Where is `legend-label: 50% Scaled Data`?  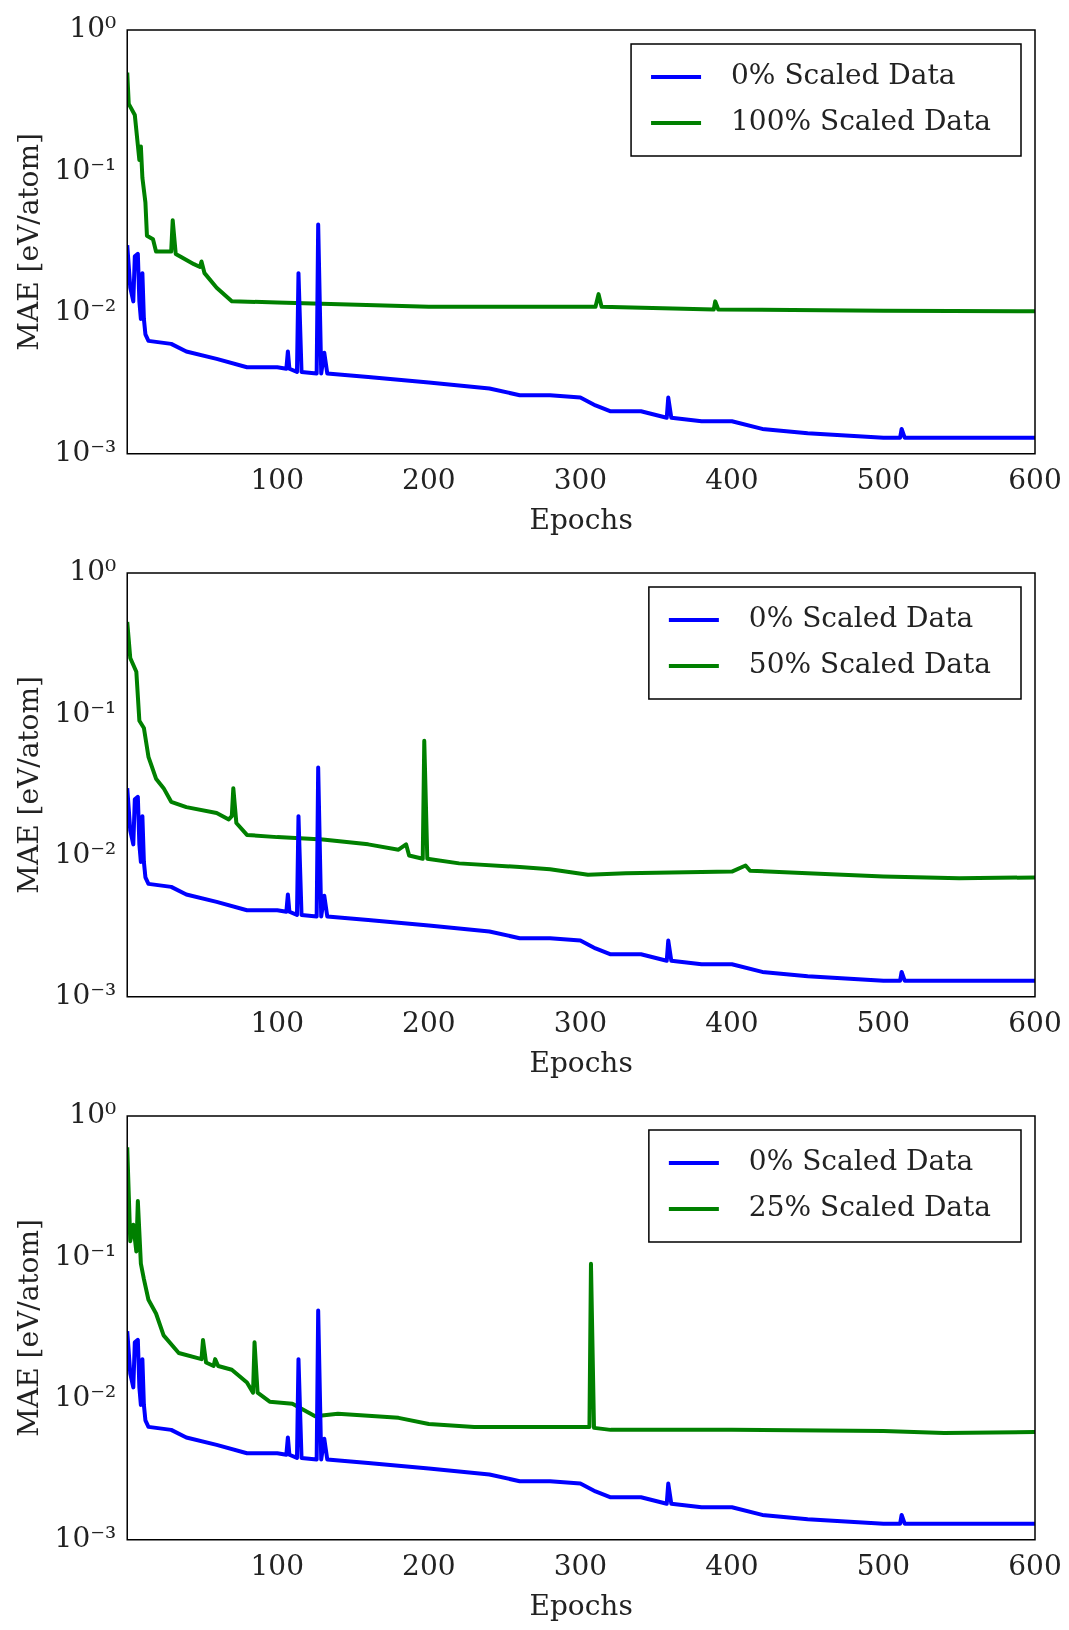
legend-label: 50% Scaled Data is located at coordinates (870, 664).